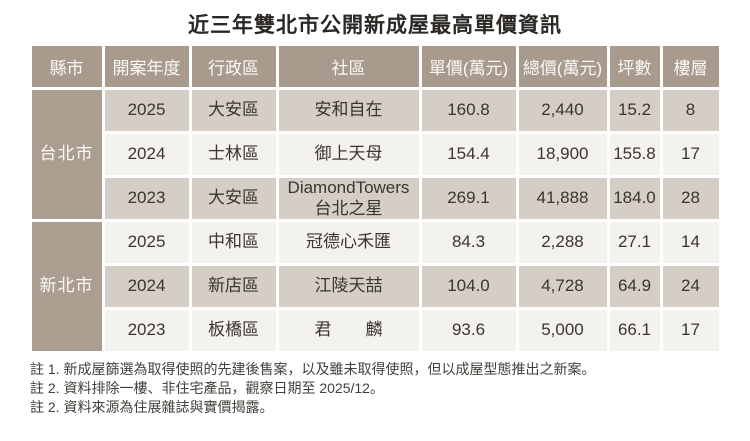  What do you see at coordinates (562, 110) in the screenshot?
I see `cell-total-price: 2,440` at bounding box center [562, 110].